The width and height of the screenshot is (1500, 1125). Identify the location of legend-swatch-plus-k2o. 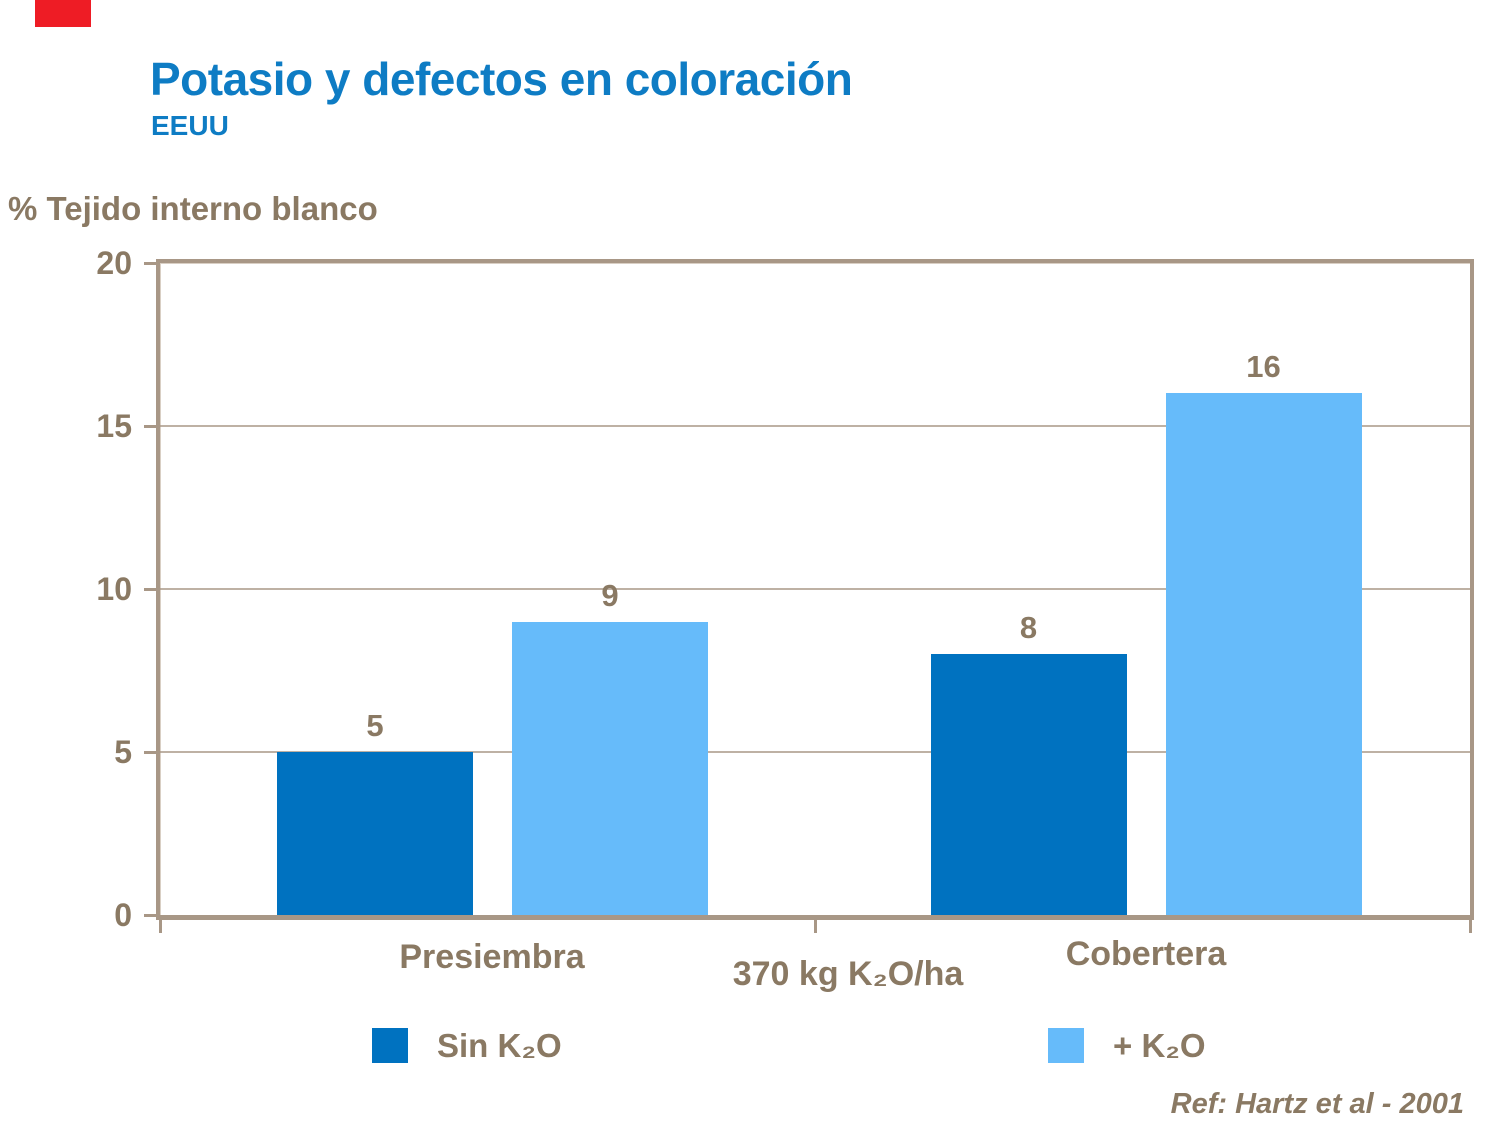
(1066, 1045).